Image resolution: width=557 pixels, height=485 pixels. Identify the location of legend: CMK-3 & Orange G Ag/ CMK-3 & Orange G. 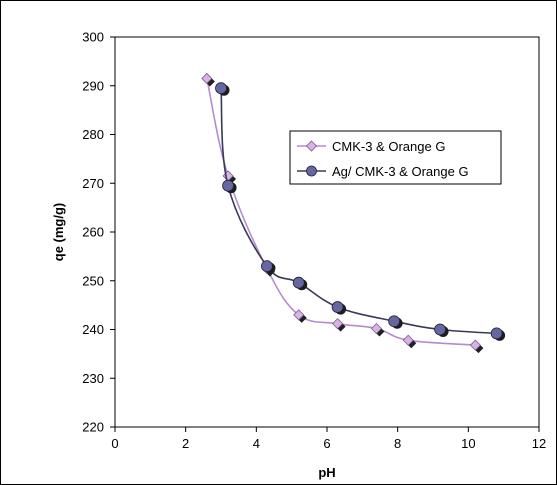
(395, 157).